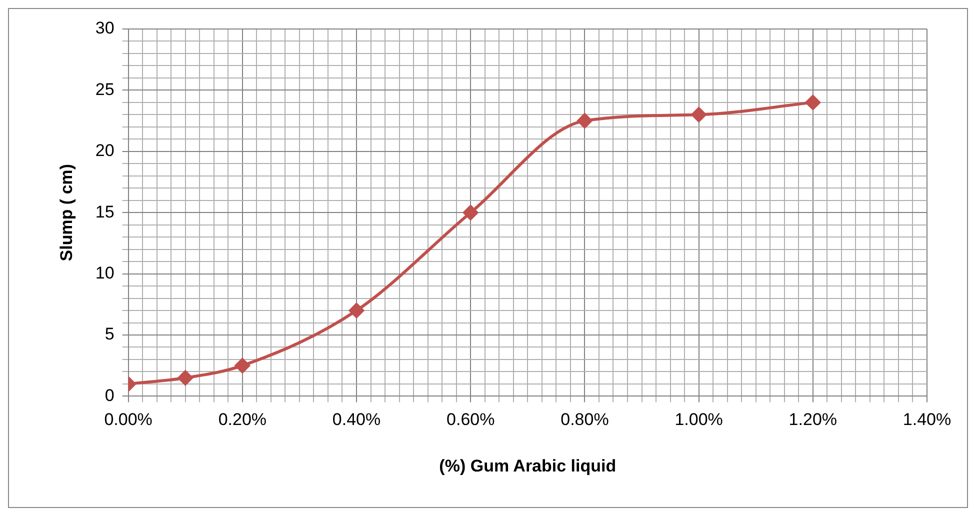  Describe the element at coordinates (109, 395) in the screenshot. I see `y-tick-label: 0` at that location.